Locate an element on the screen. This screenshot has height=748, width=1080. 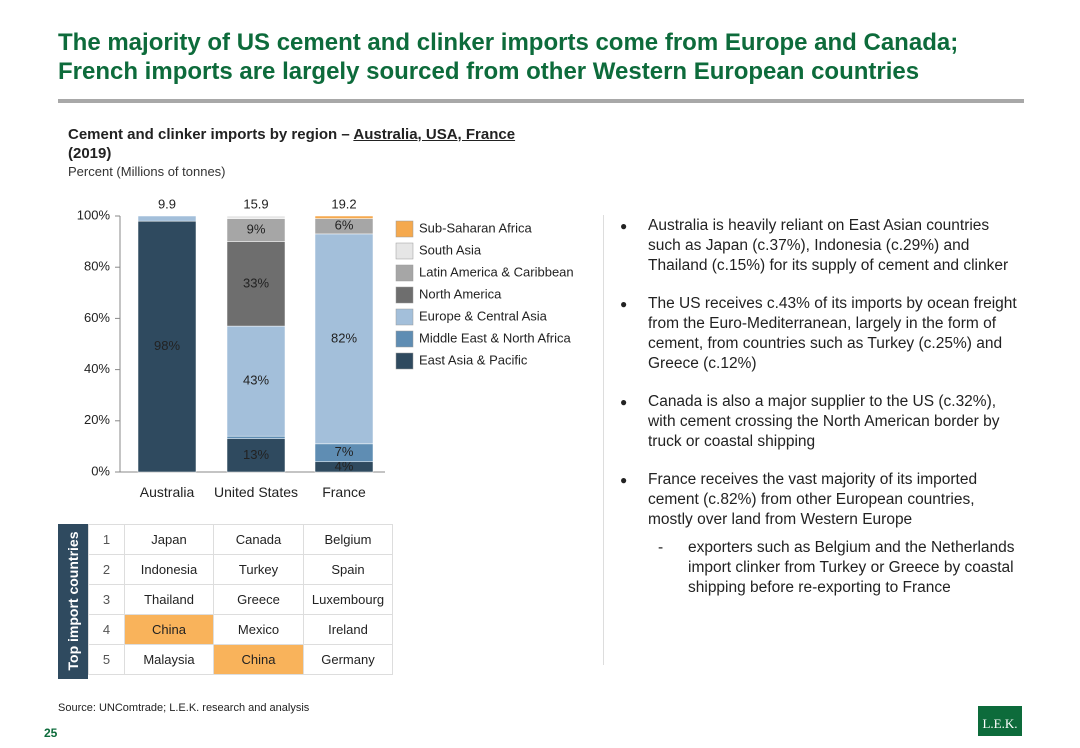
country-cell: Greece is located at coordinates (258, 599).